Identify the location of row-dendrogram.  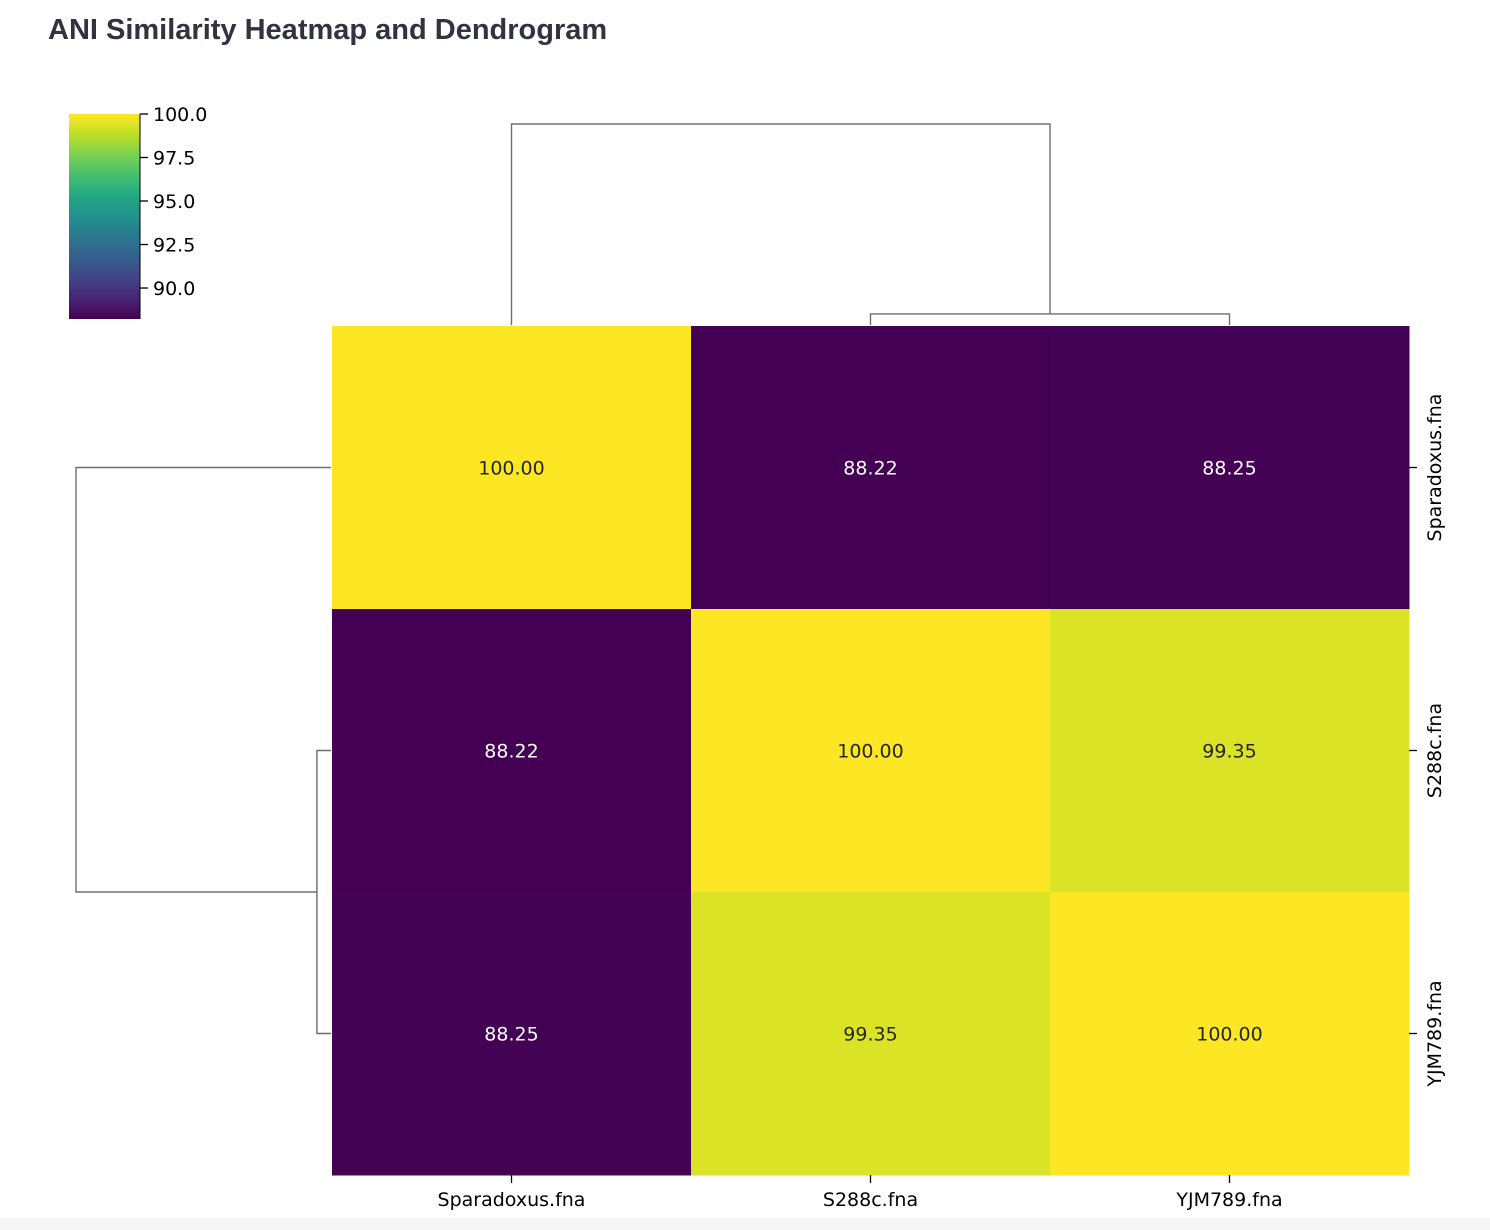
(203, 750).